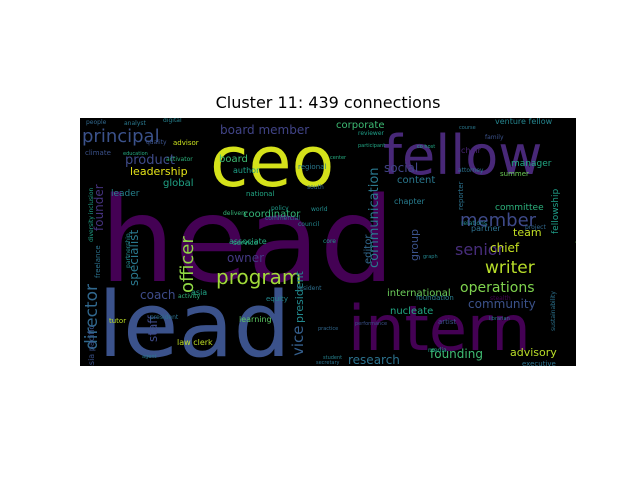  Describe the element at coordinates (368, 249) in the screenshot. I see `cloud-word-editor: editor` at that location.